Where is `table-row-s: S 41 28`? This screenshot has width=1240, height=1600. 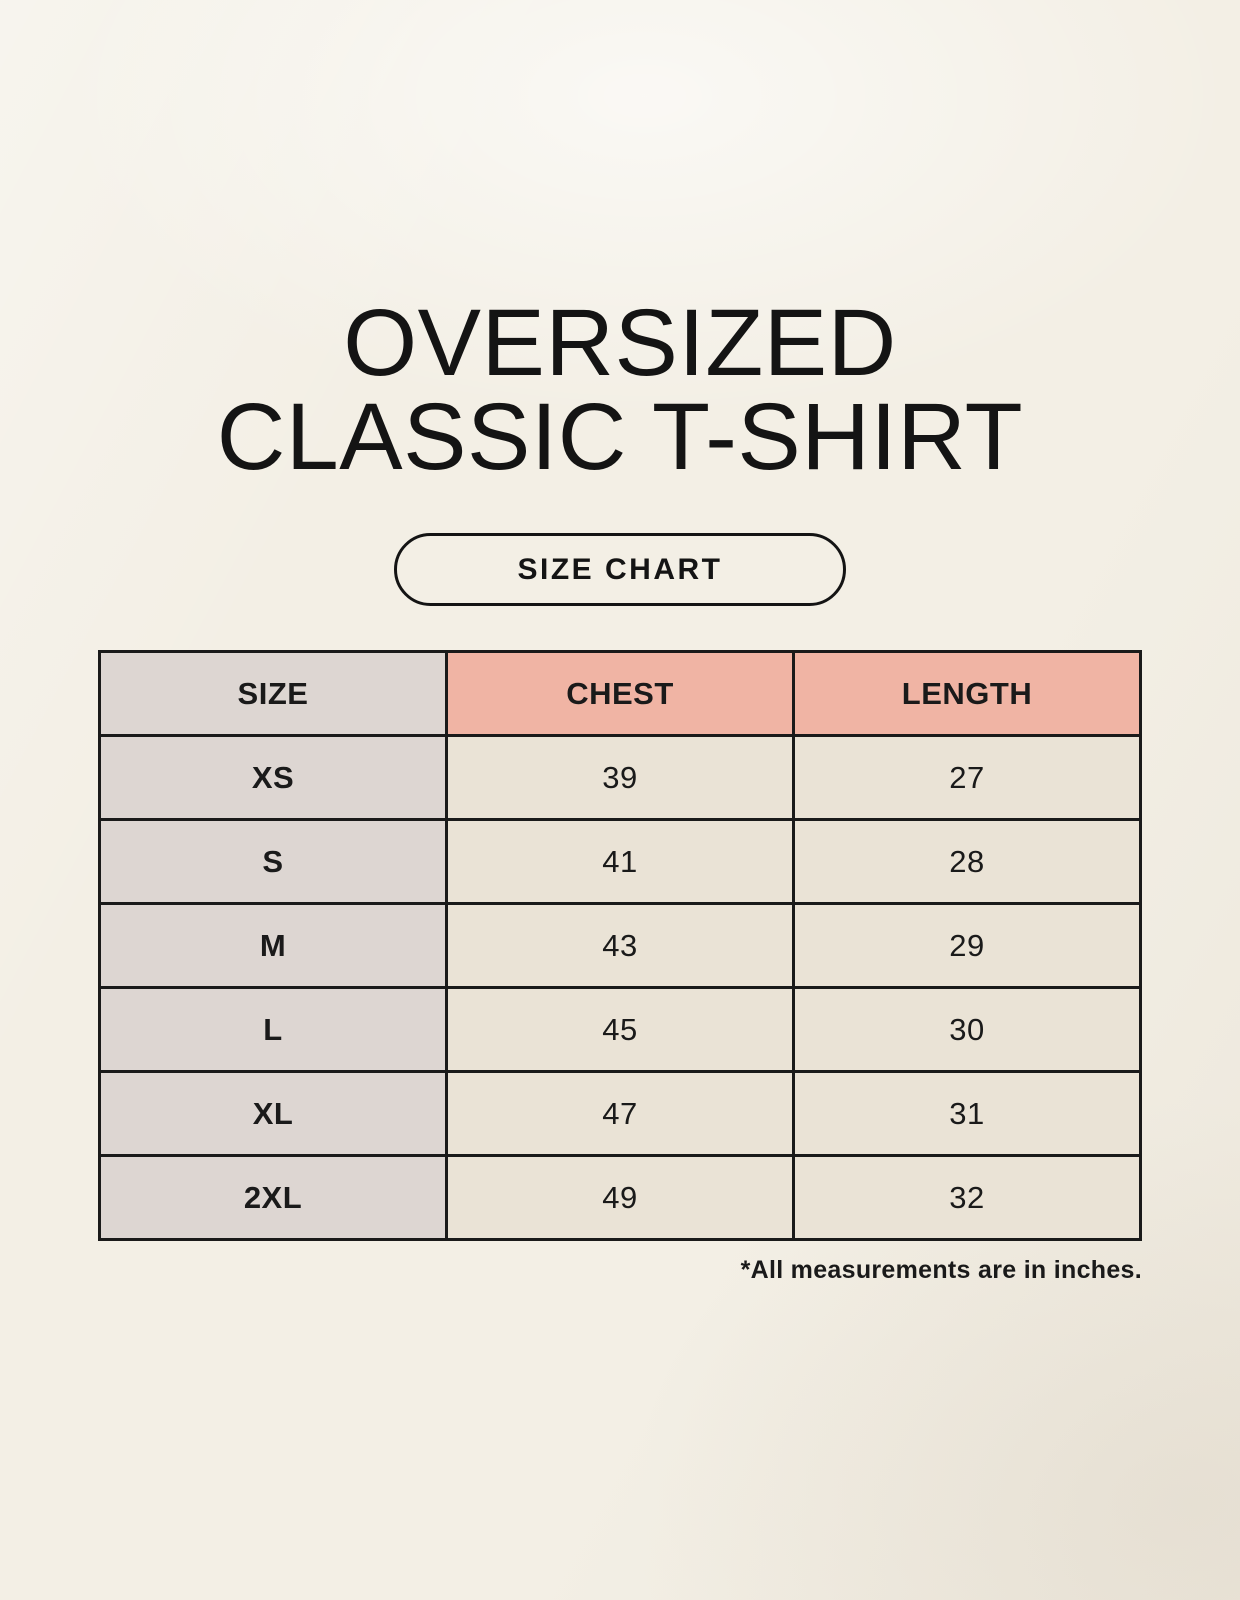 table-row-s: S 41 28 is located at coordinates (620, 861).